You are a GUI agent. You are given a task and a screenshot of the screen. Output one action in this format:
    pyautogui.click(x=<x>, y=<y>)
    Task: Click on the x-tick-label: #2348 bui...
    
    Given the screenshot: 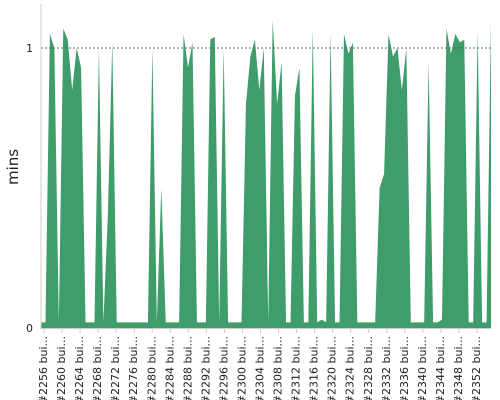 What is the action you would take?
    pyautogui.click(x=458, y=368)
    